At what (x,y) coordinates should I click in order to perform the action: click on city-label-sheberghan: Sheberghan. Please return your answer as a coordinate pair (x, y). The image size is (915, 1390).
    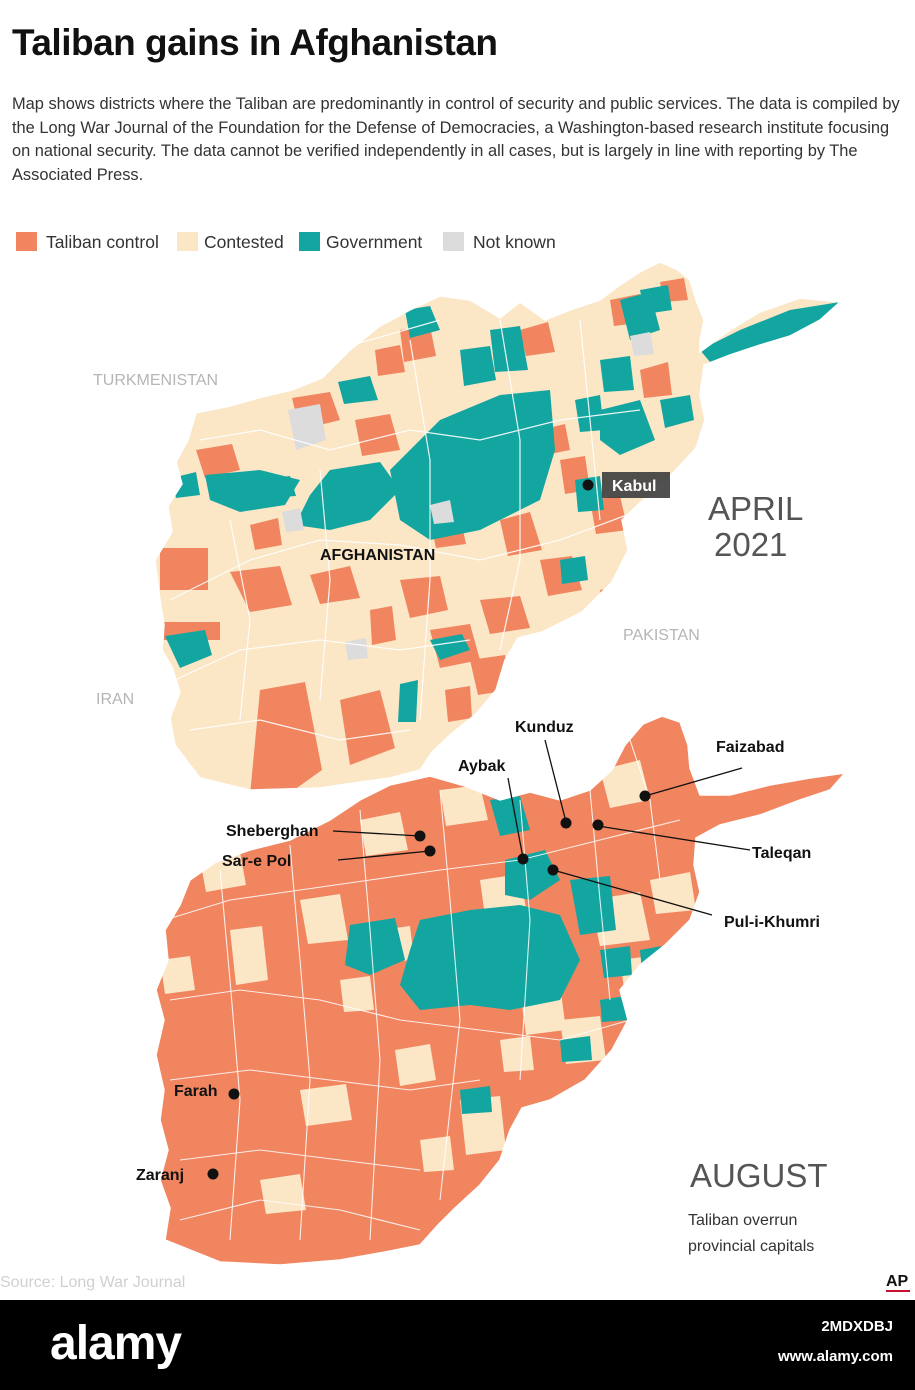
    Looking at the image, I should click on (272, 831).